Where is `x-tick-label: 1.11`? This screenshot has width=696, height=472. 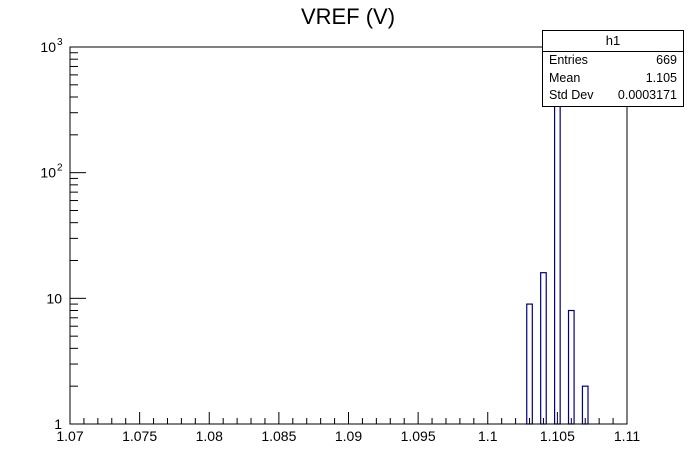 x-tick-label: 1.11 is located at coordinates (627, 436).